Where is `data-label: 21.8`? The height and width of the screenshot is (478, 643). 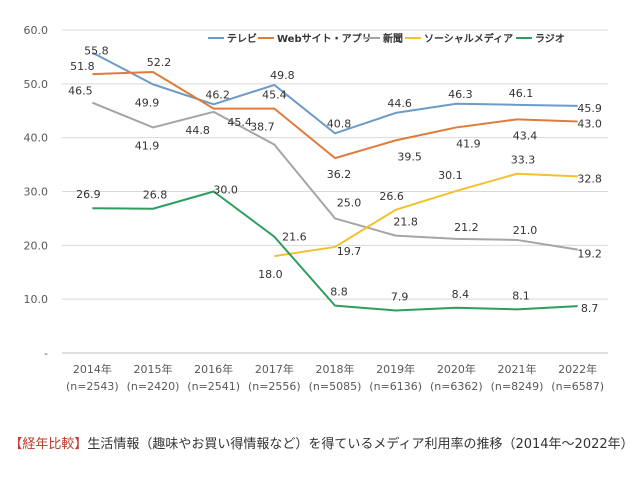
data-label: 21.8 is located at coordinates (405, 222).